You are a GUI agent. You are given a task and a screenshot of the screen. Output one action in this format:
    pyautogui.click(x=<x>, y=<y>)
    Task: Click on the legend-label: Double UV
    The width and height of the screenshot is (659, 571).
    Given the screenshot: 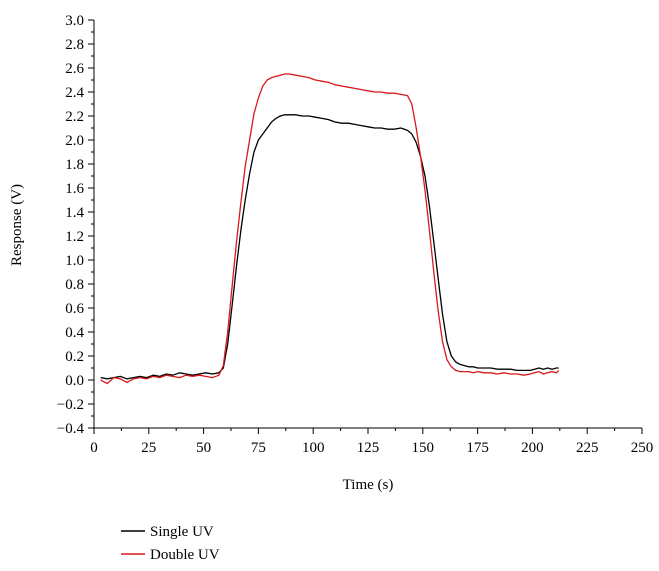 What is the action you would take?
    pyautogui.click(x=185, y=555)
    